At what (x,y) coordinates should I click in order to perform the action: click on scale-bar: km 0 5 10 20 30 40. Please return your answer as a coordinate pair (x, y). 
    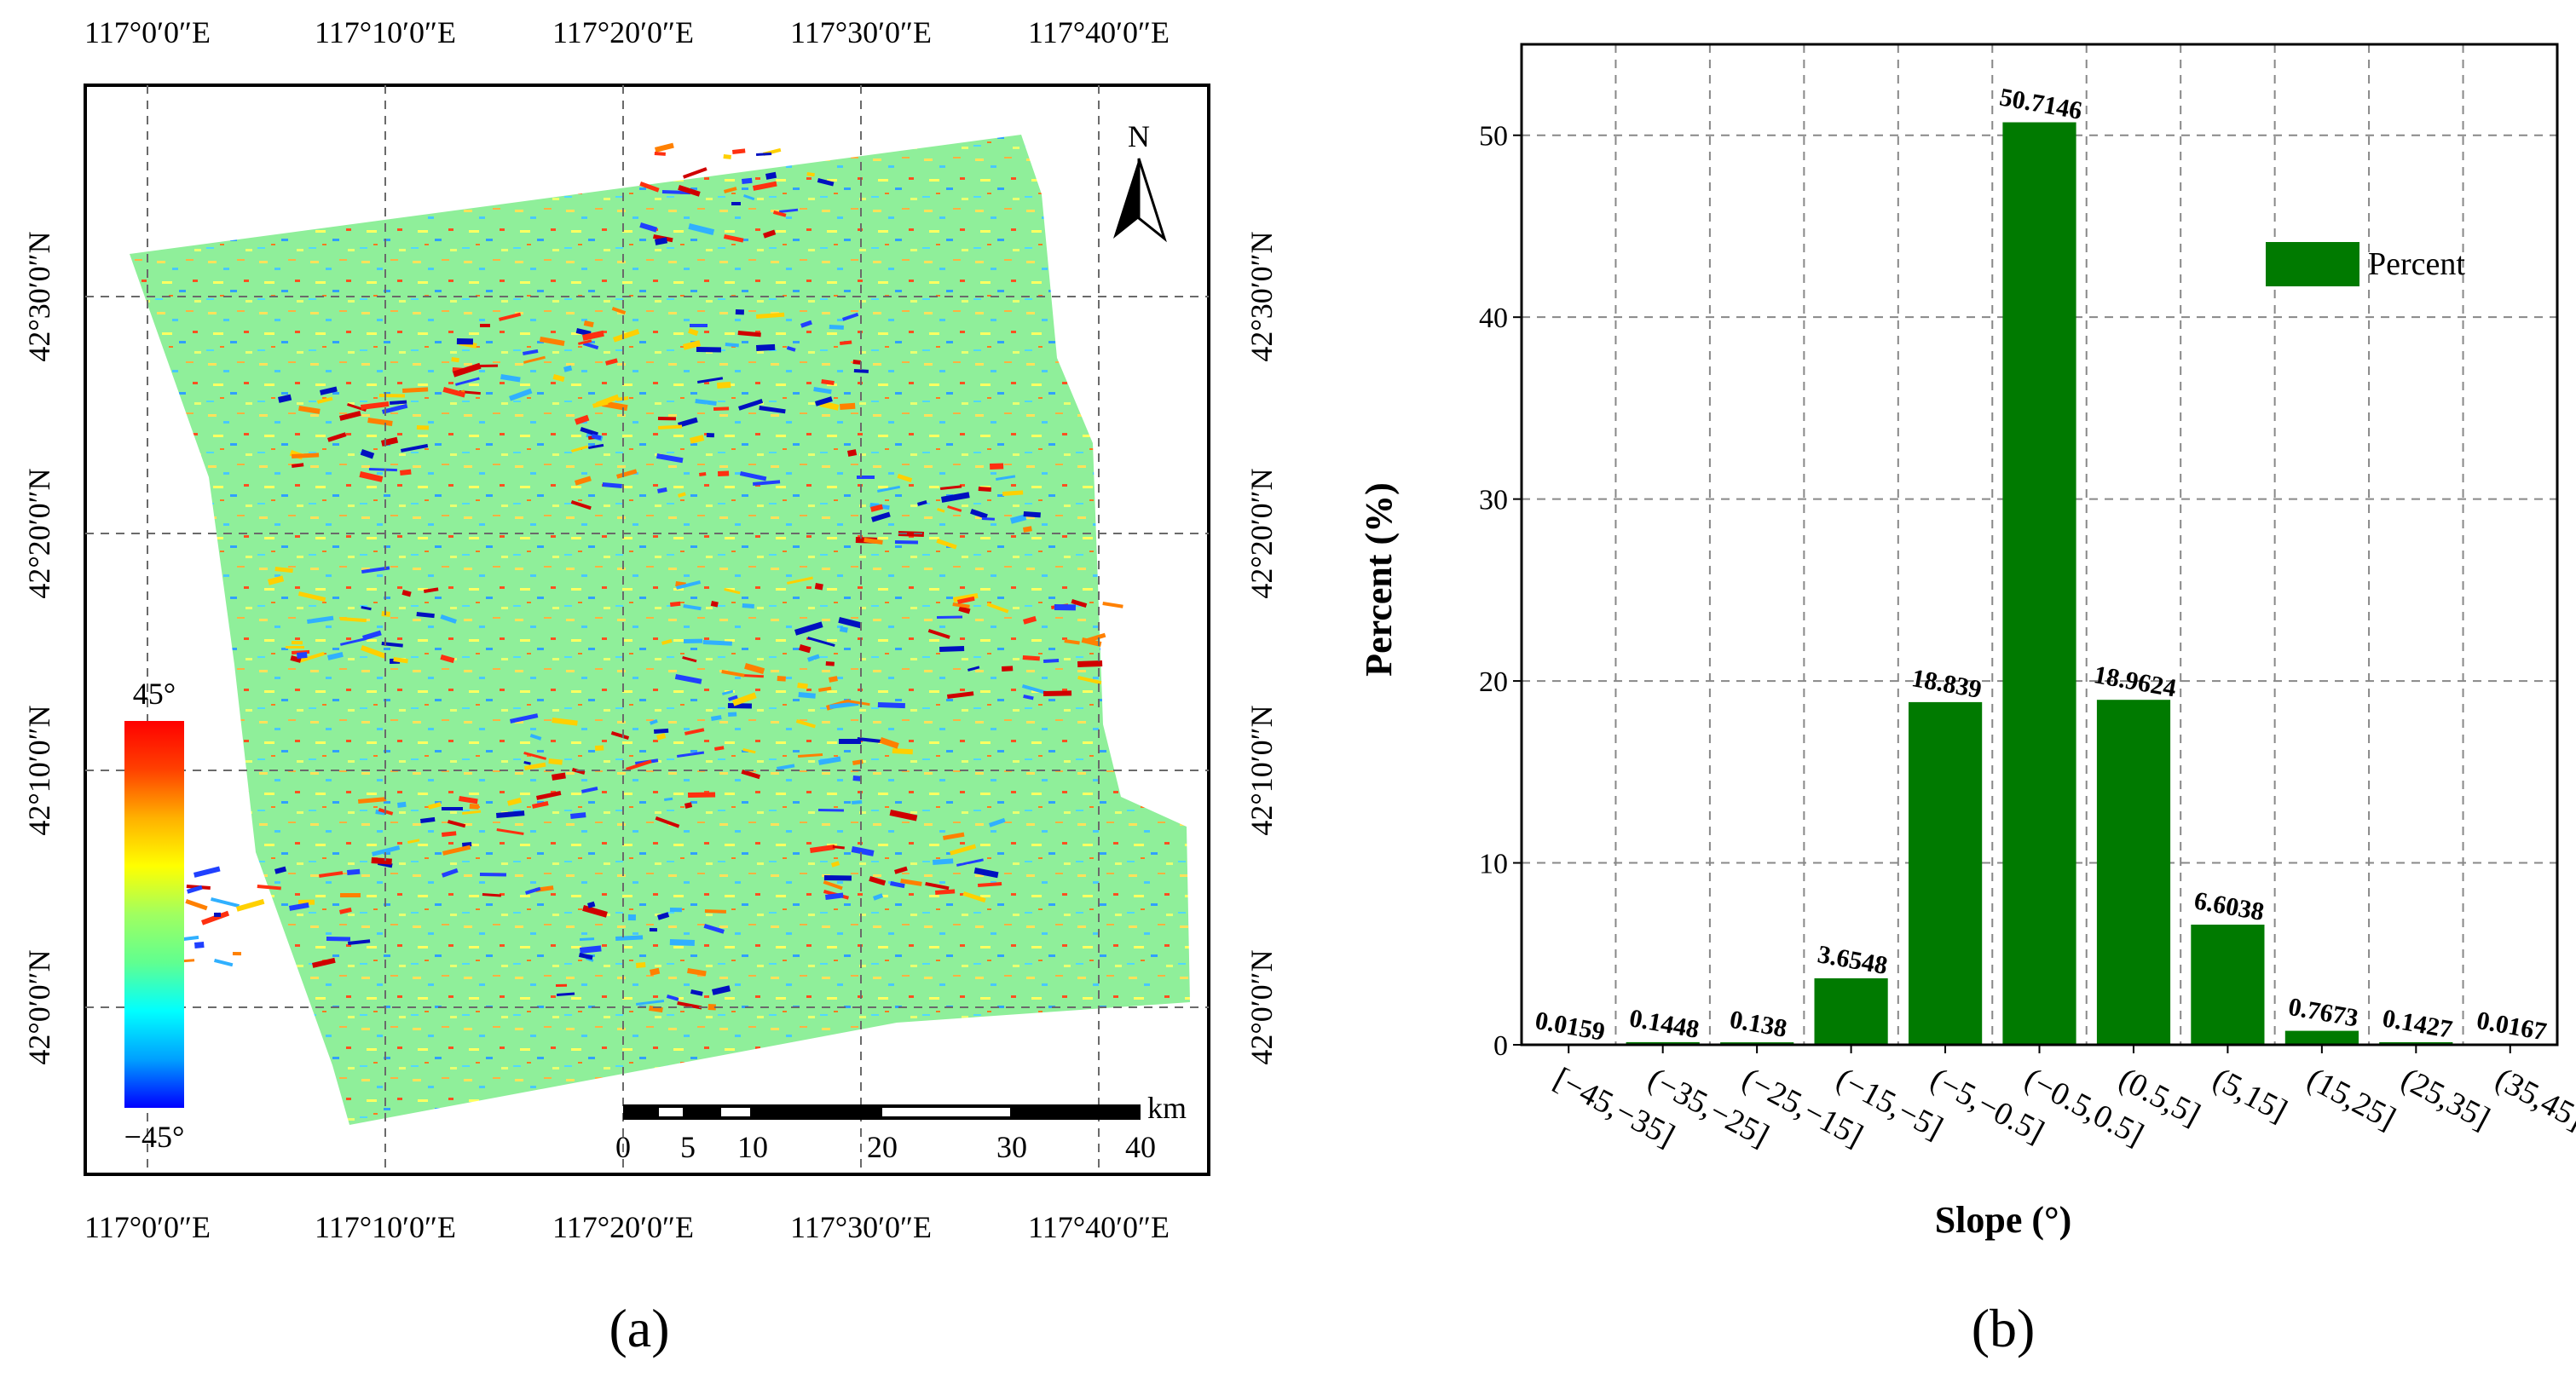
    Looking at the image, I should click on (901, 1127).